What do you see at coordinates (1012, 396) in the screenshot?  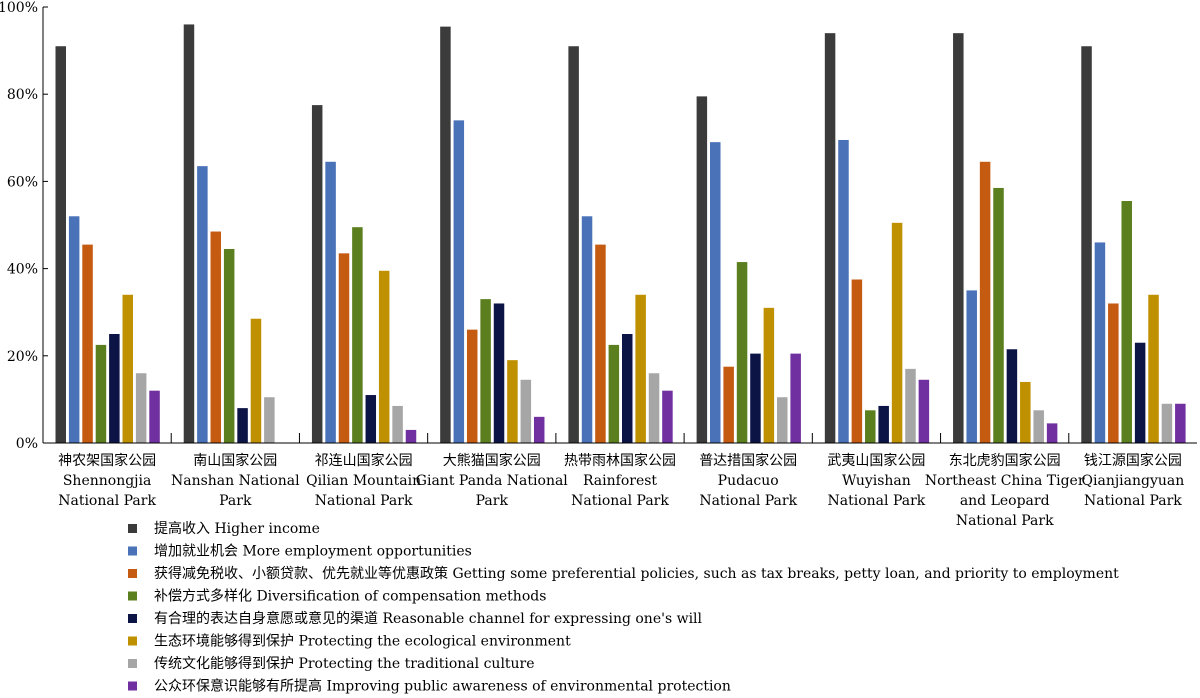 I see `bar-s4-c7` at bounding box center [1012, 396].